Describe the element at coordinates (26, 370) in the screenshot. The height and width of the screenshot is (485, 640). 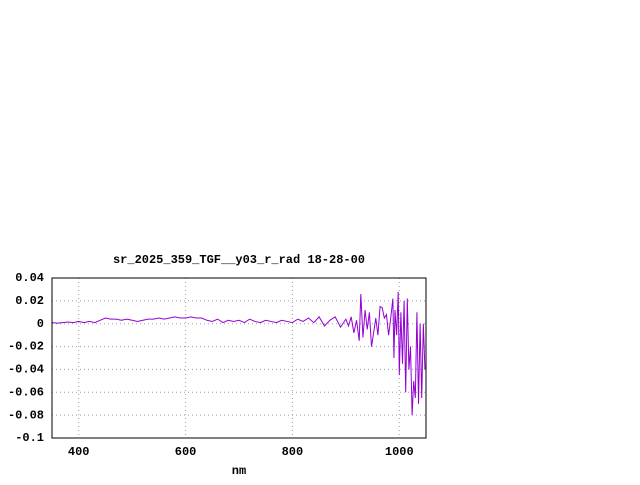
I see `y-tick-label: -0.04` at that location.